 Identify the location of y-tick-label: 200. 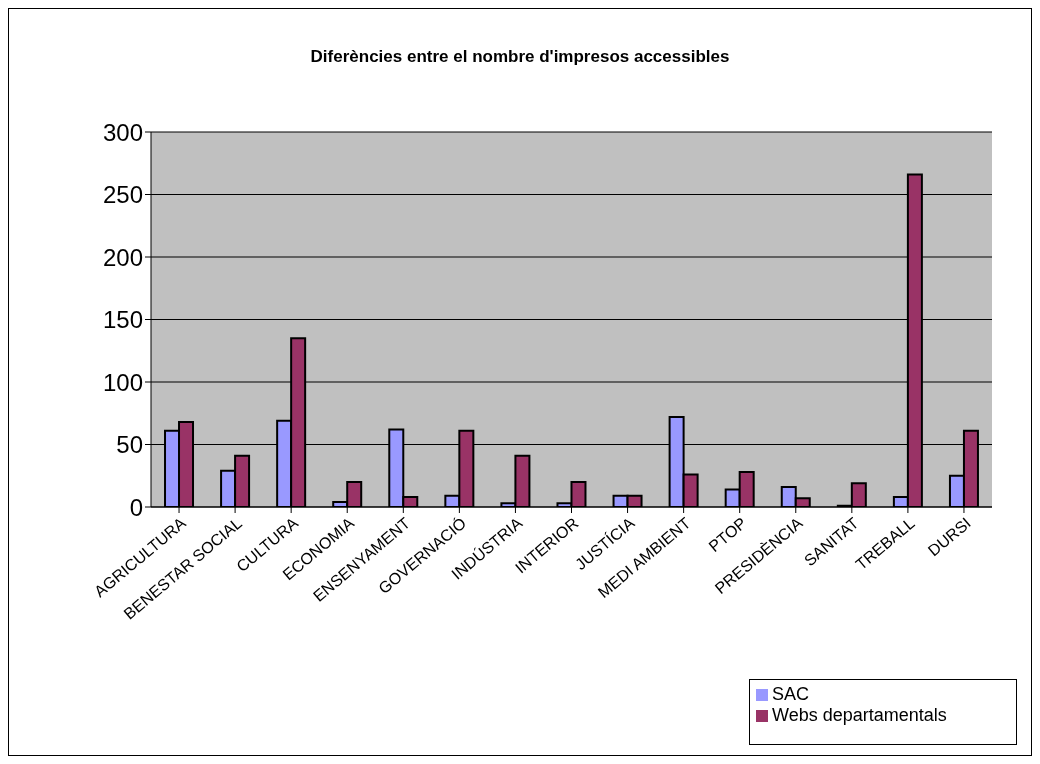
(122, 257).